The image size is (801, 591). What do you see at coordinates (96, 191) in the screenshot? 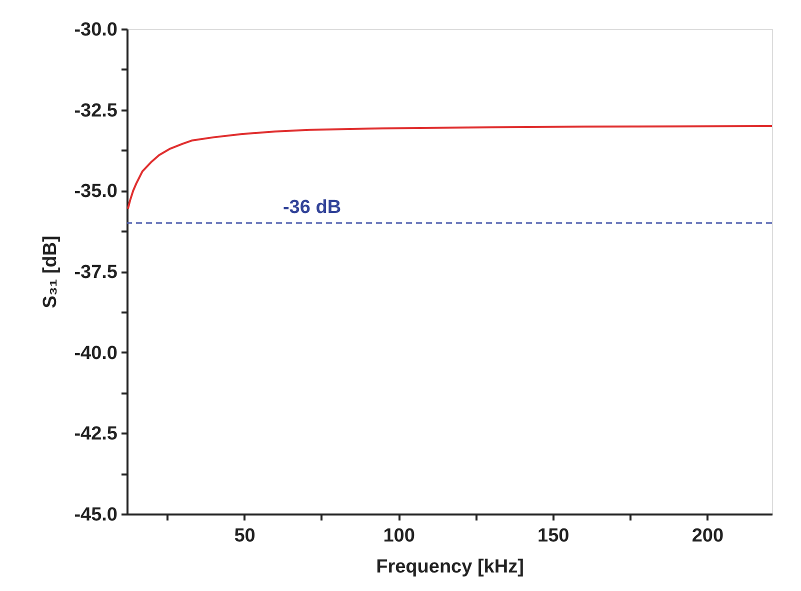
I see `y-tick-label: -35.0` at bounding box center [96, 191].